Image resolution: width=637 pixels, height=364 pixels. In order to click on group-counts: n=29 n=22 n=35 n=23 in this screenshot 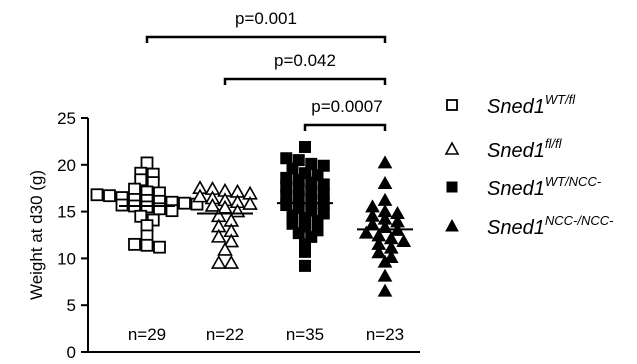, I will do `click(266, 334)`.